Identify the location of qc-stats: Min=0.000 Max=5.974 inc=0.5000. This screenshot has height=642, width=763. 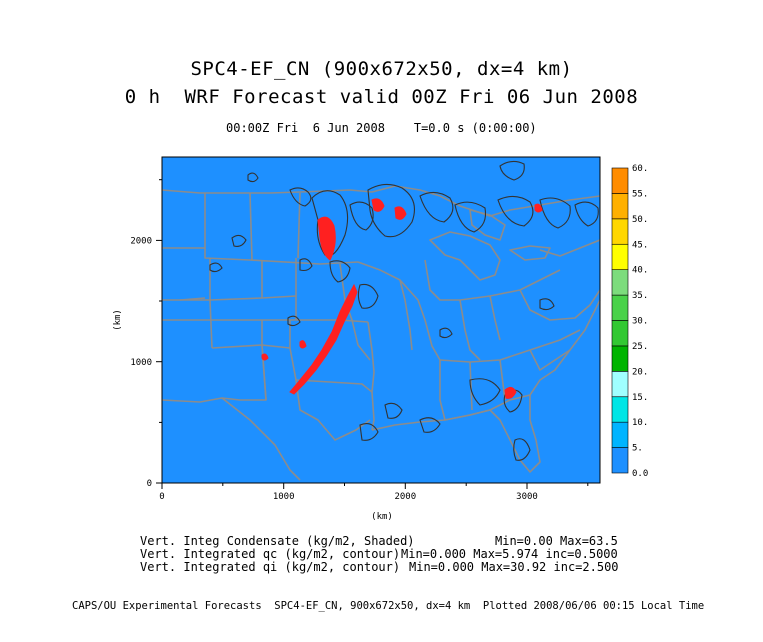
(509, 554).